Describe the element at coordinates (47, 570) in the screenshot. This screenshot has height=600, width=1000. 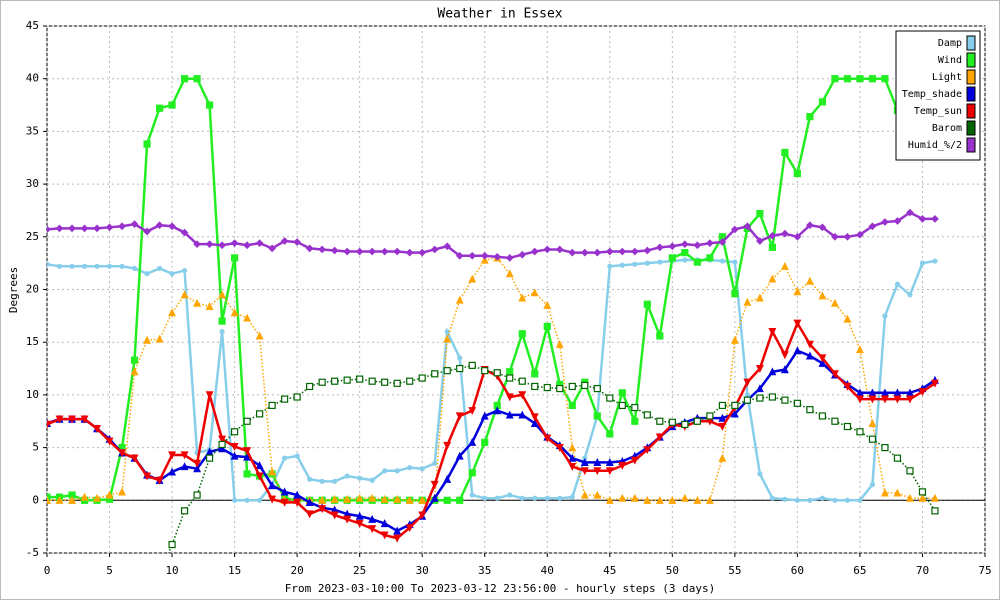
I see `x-tick-label: 0` at that location.